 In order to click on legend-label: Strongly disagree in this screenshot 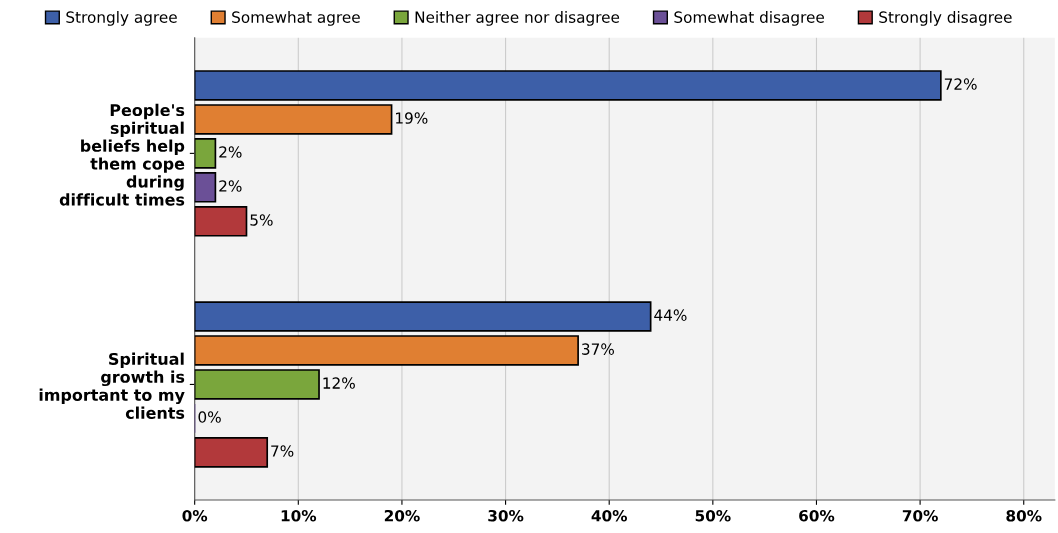, I will do `click(945, 18)`.